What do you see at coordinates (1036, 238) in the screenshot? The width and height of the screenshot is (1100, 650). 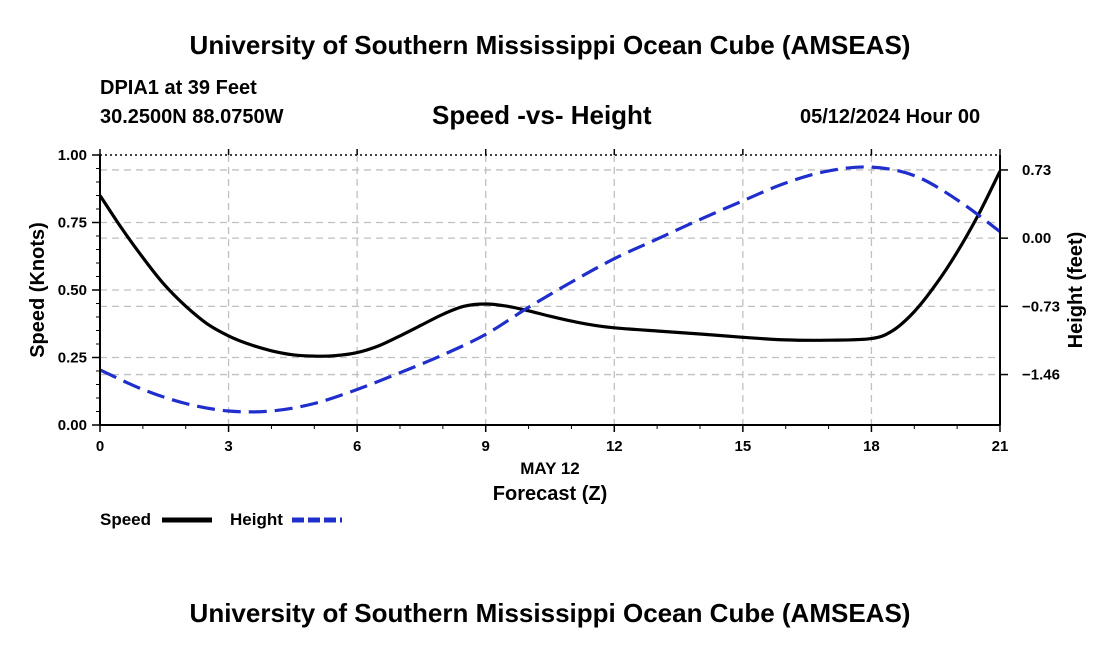 I see `y2-tick-label: 0.00` at bounding box center [1036, 238].